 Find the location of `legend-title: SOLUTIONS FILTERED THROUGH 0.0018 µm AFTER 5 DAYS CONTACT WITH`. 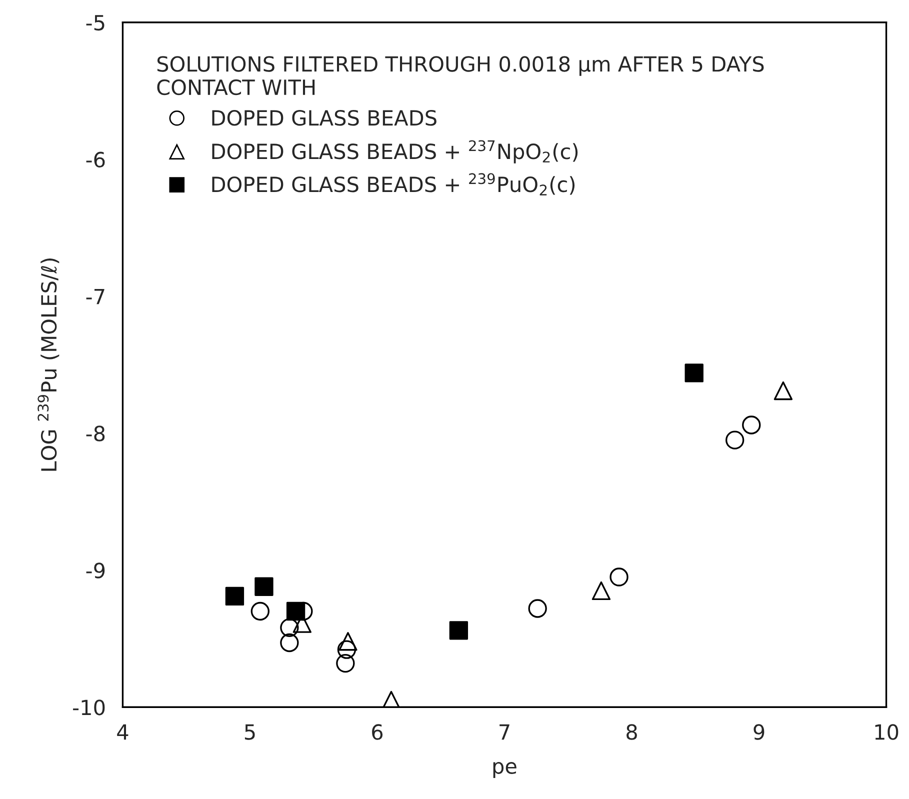

legend-title: SOLUTIONS FILTERED THROUGH 0.0018 µm AFTER 5 DAYS CONTACT WITH is located at coordinates (460, 76).